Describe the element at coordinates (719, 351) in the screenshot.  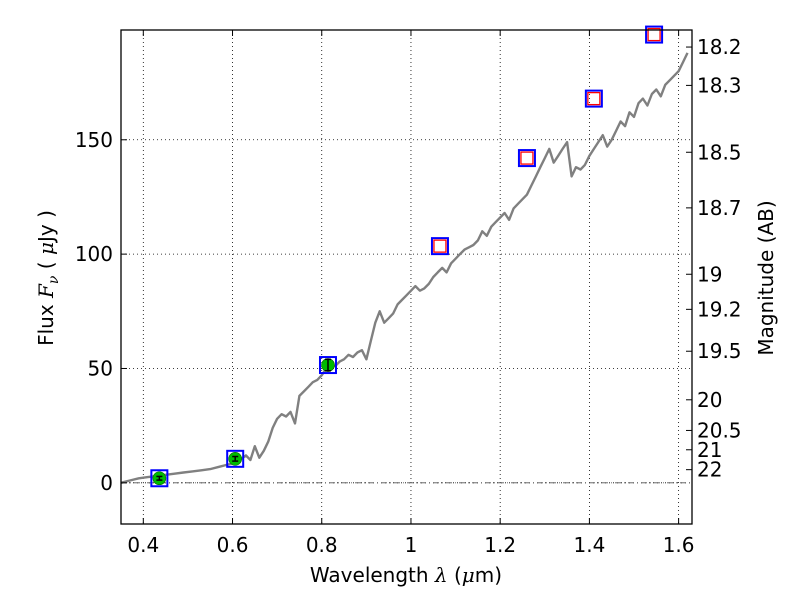
I see `right-tick-label: 19.5` at that location.